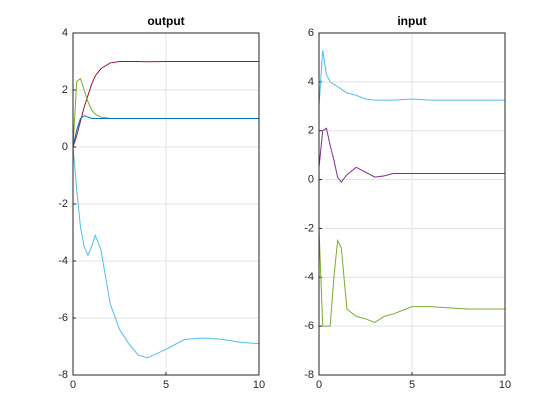 This screenshot has width=560, height=420. What do you see at coordinates (411, 21) in the screenshot?
I see `chart-title: input` at bounding box center [411, 21].